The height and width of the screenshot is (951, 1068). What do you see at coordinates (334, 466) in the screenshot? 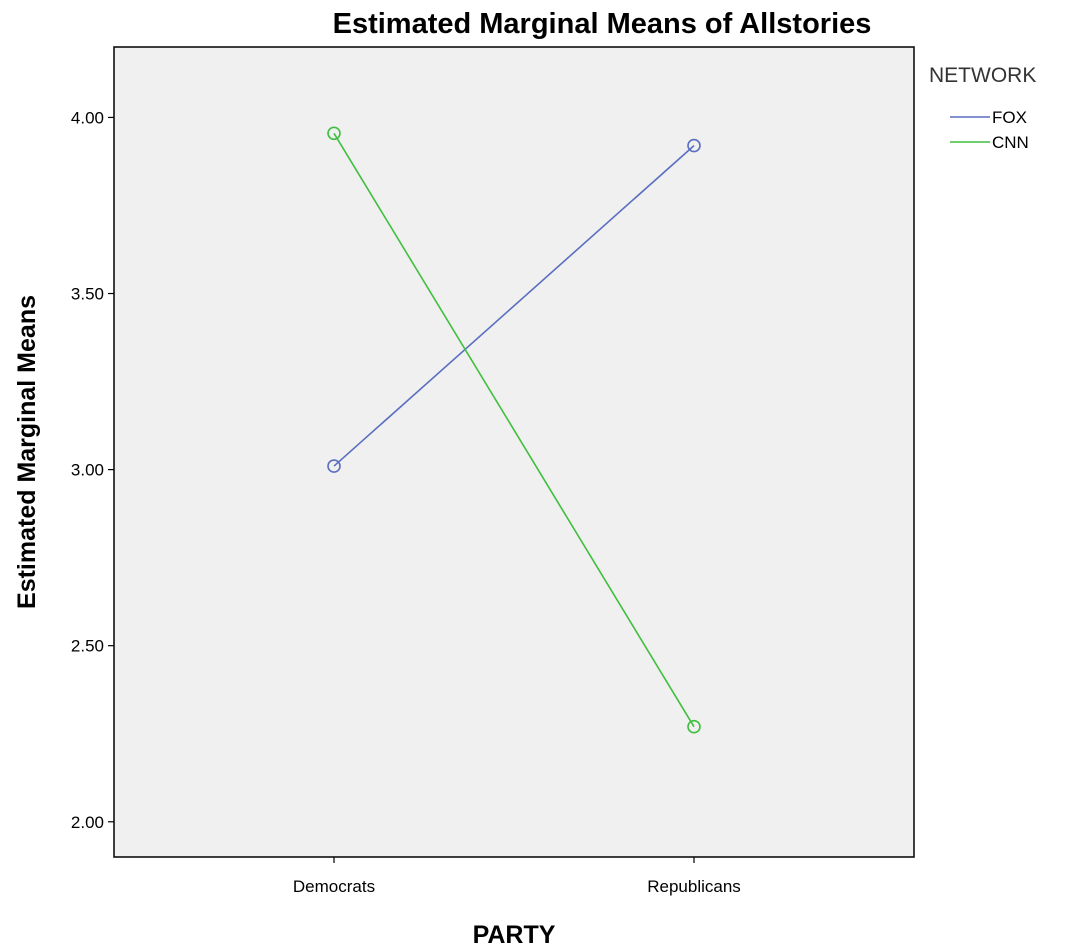
I see `data-point-fox-democrats` at bounding box center [334, 466].